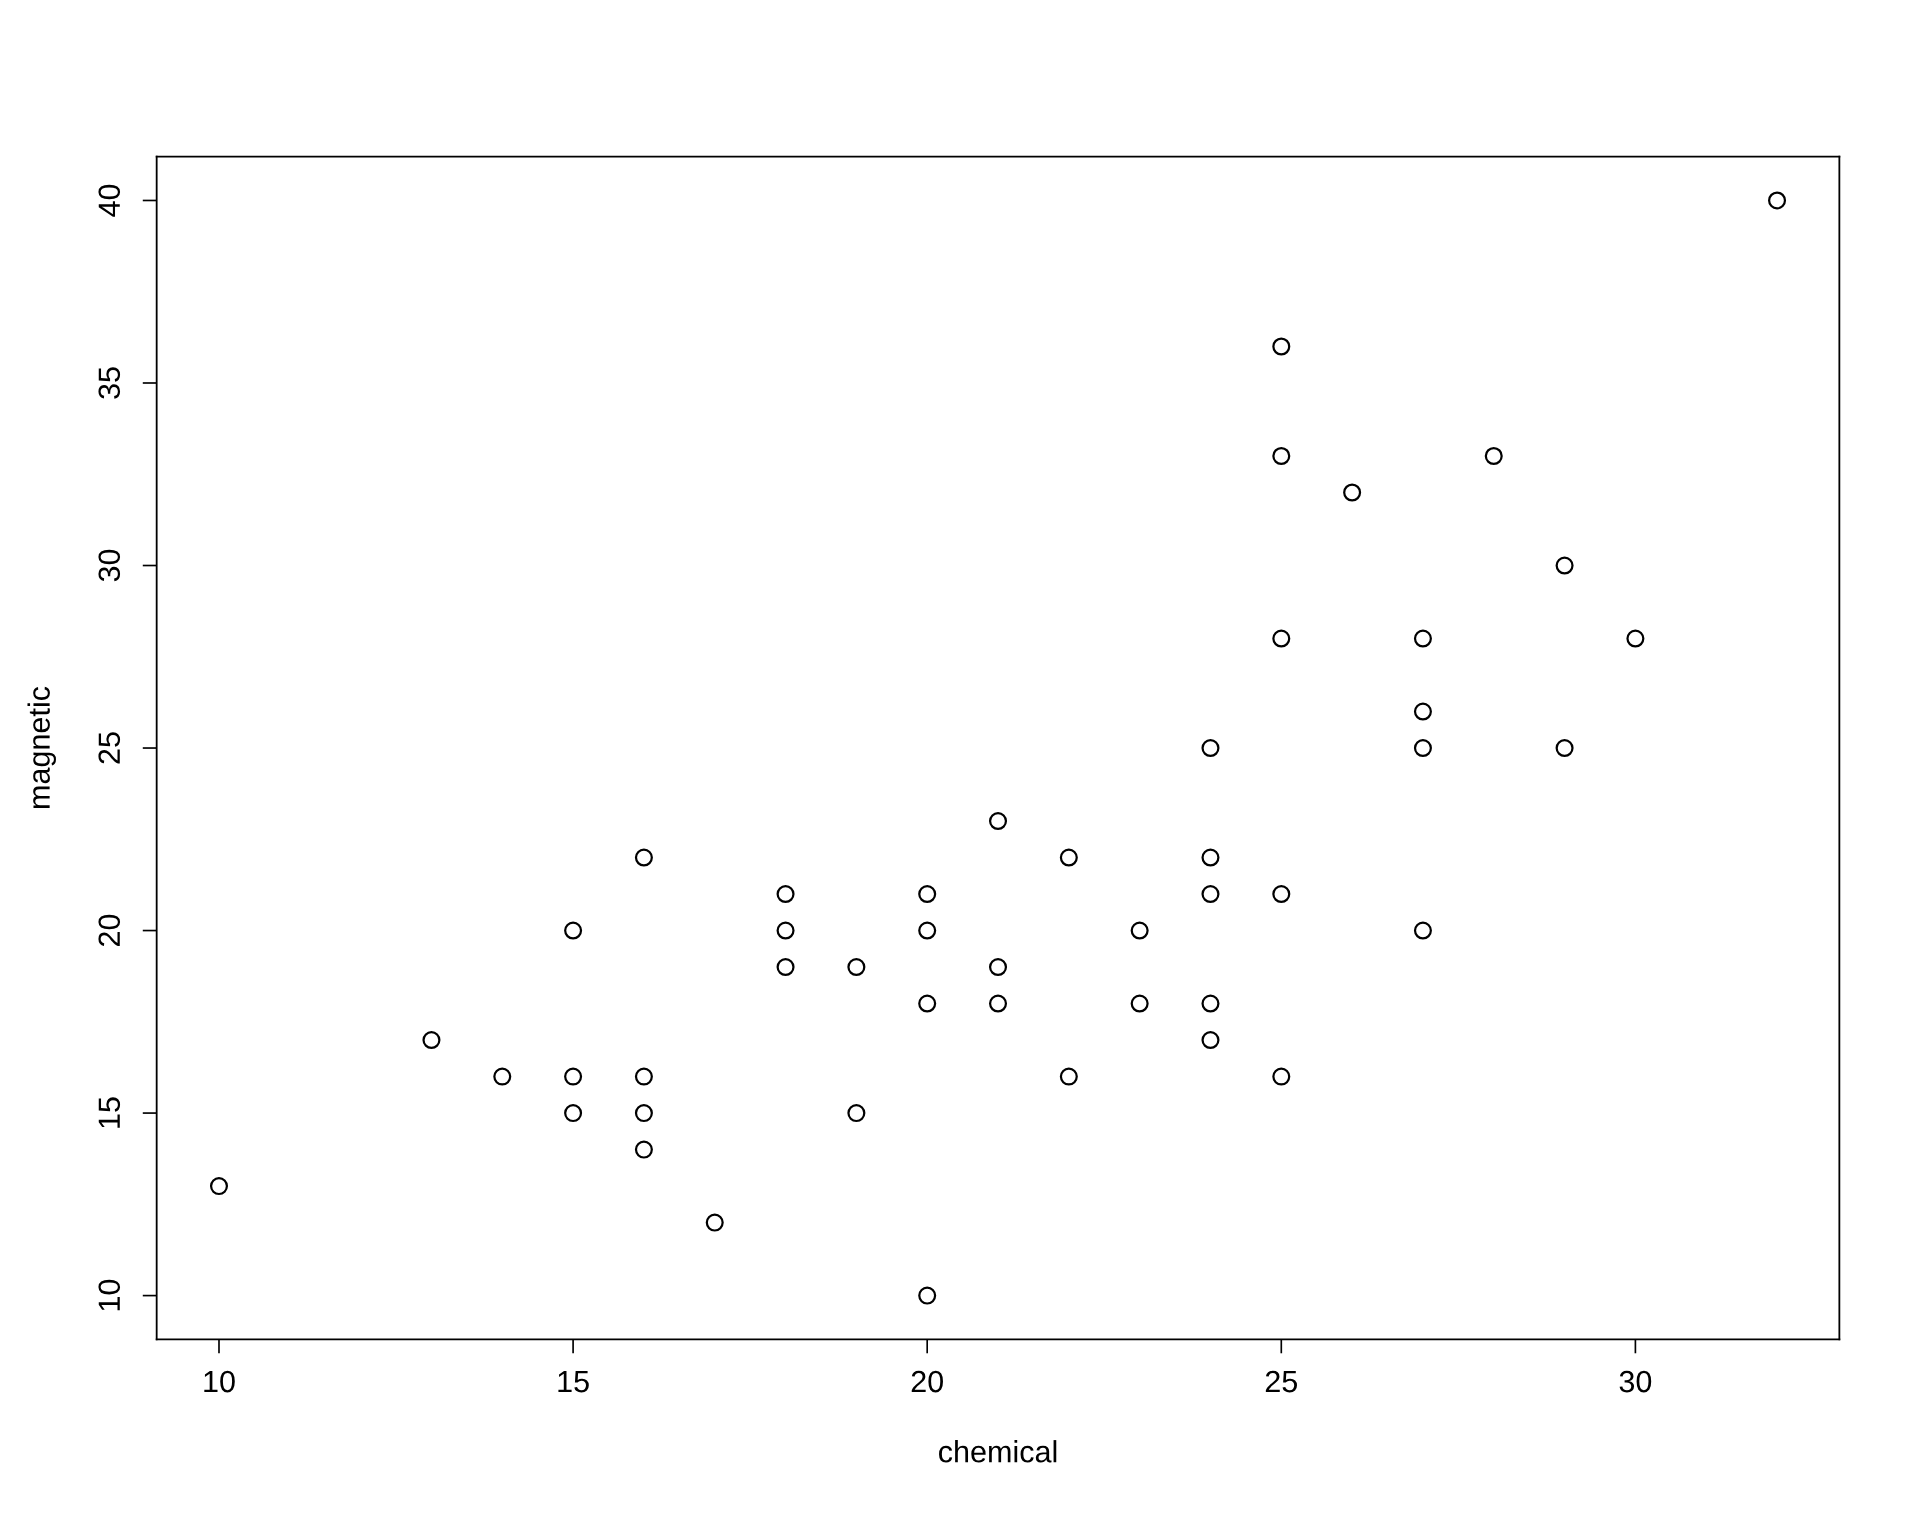  What do you see at coordinates (109, 1112) in the screenshot?
I see `y-tick-label: 15` at bounding box center [109, 1112].